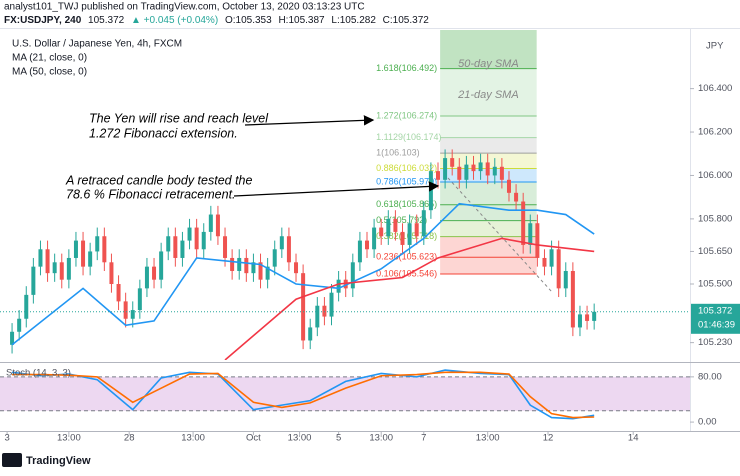 The width and height of the screenshot is (740, 476). What do you see at coordinates (548, 438) in the screenshot?
I see `x-tick-label: 12` at bounding box center [548, 438].